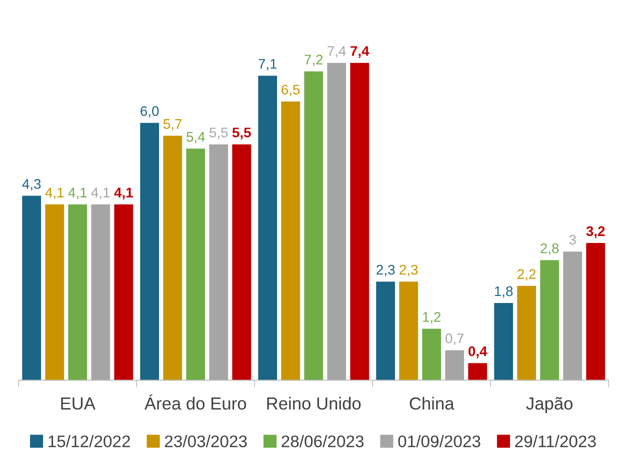  Describe the element at coordinates (503, 292) in the screenshot. I see `data-label: 1,8` at that location.